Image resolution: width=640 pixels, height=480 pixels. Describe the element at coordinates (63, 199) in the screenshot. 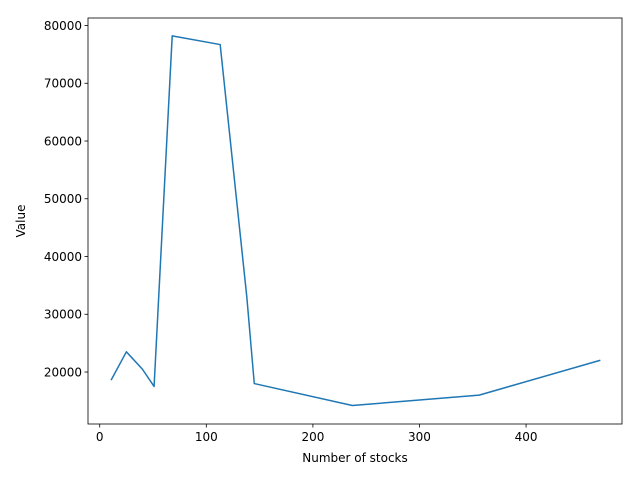

I see `y-tick-label: 50000` at that location.